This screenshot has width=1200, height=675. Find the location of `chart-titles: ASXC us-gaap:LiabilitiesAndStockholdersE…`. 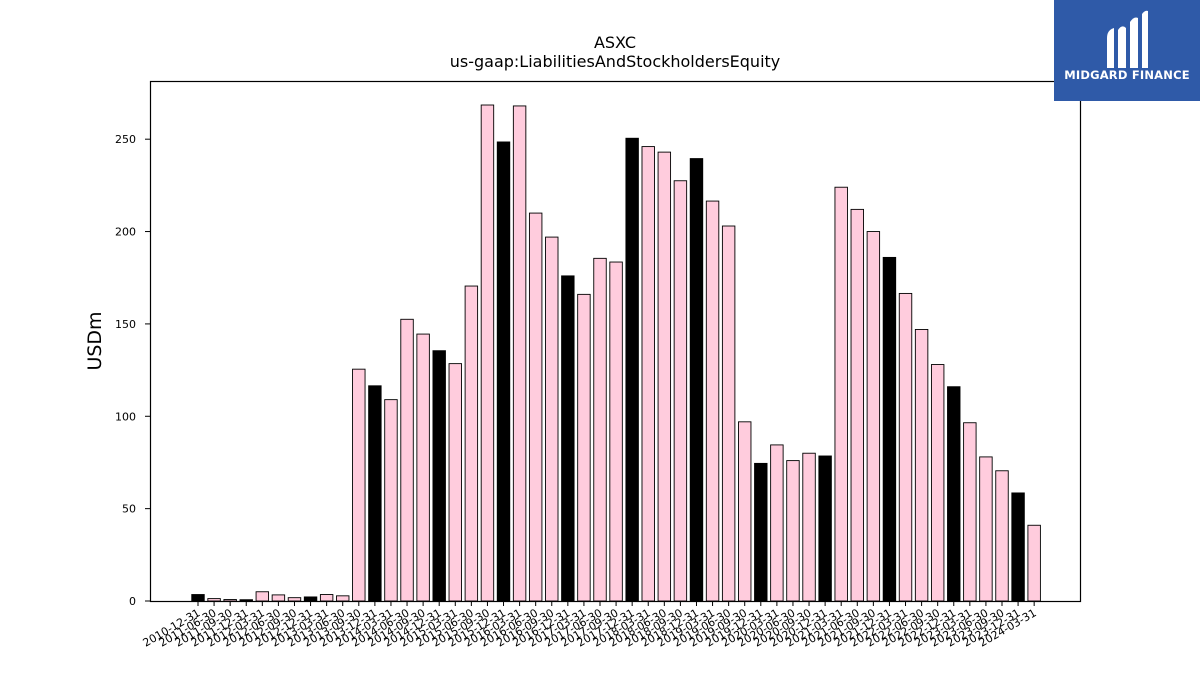

chart-titles: ASXC us-gaap:LiabilitiesAndStockholdersE… is located at coordinates (615, 52).